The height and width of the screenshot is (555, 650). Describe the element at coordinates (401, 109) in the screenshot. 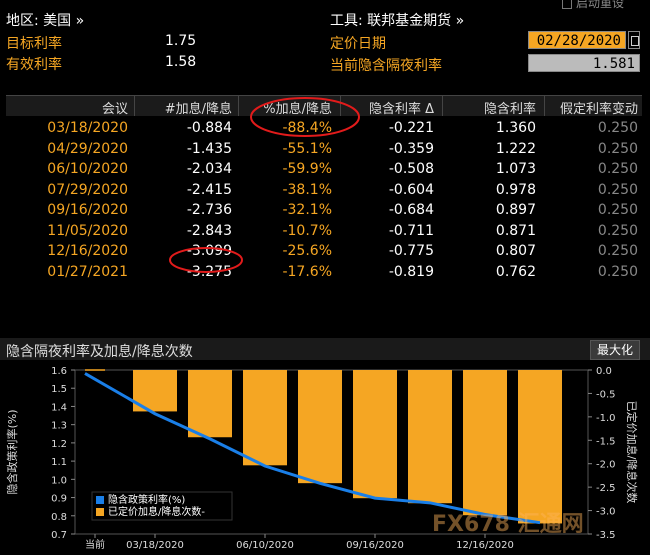

I see `col-header-implied-delta: 隐含利率 Δ` at that location.